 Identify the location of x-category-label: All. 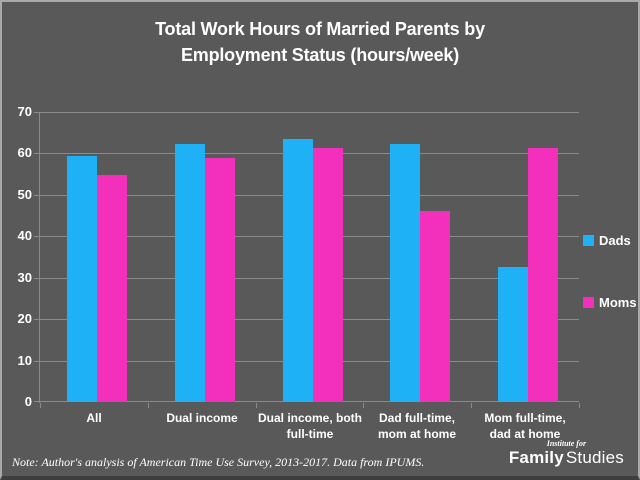
(94, 418).